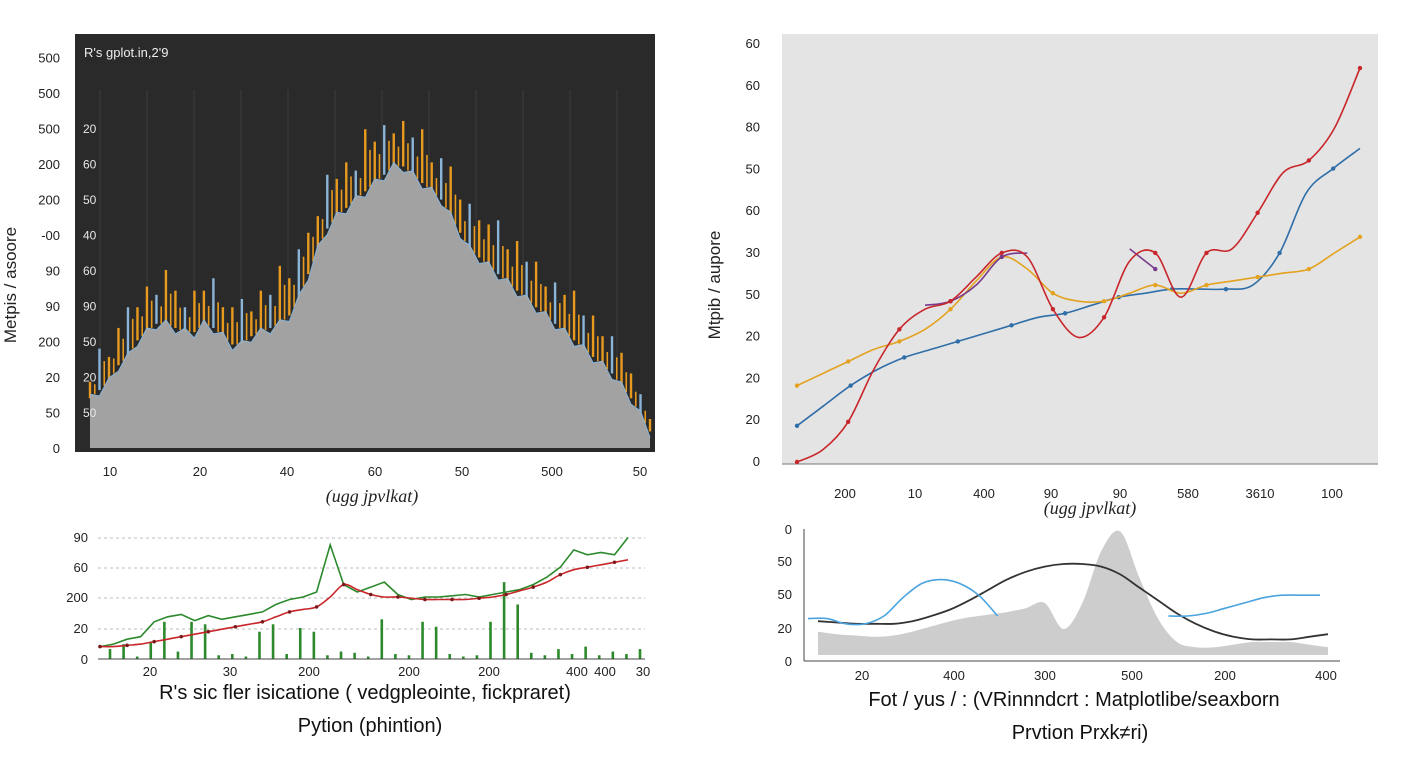  I want to click on line-y-tick: 30, so click(753, 252).